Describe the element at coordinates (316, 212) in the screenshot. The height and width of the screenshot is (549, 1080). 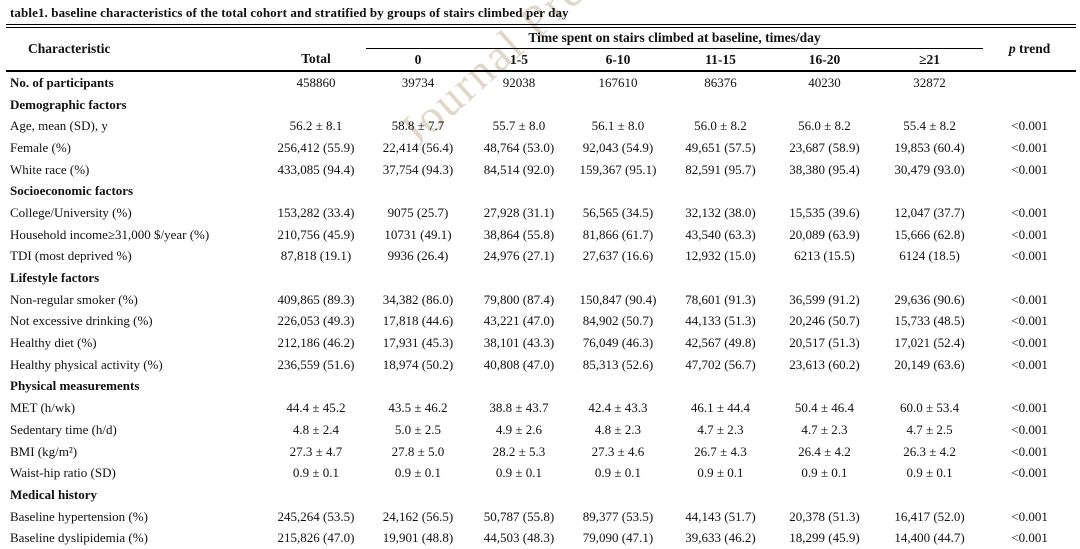
I see `cell-total: 153,282 (33.4)` at that location.